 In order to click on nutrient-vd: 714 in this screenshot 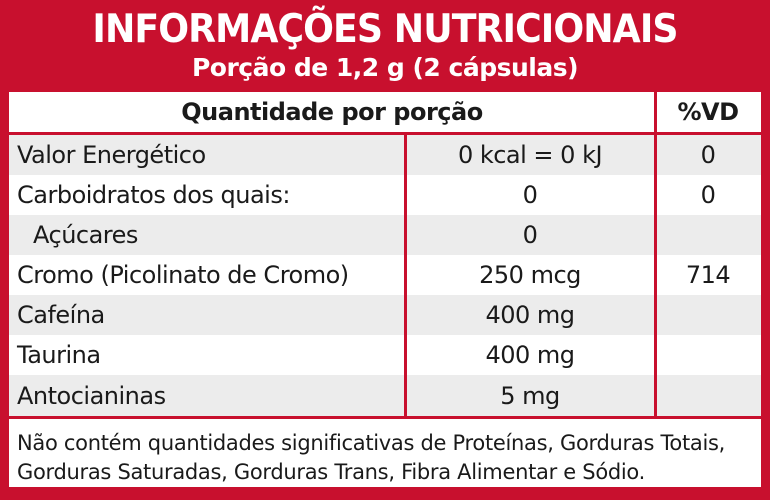, I will do `click(708, 275)`.